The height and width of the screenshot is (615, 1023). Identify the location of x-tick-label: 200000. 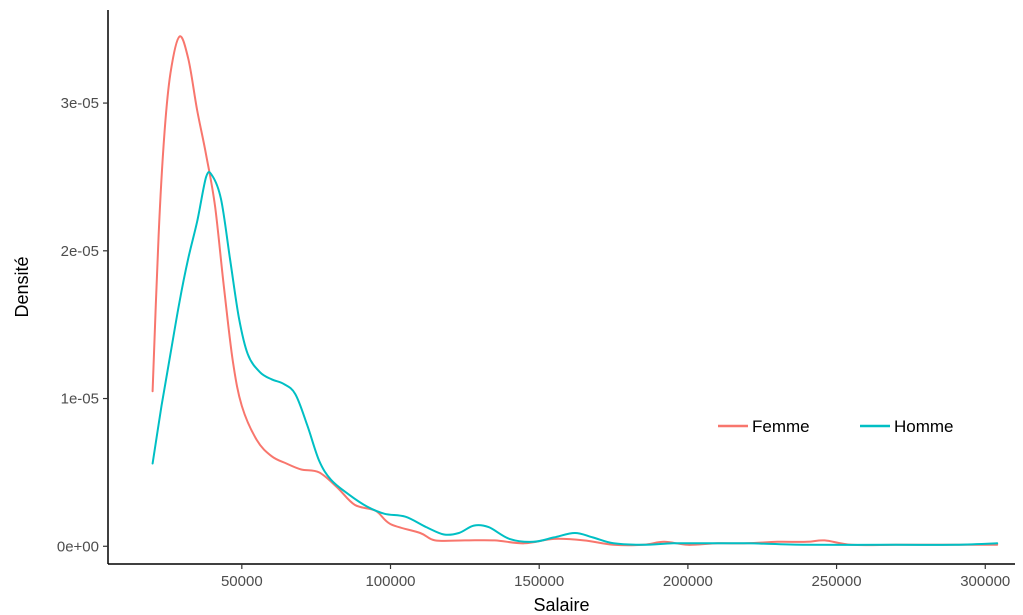
(688, 581).